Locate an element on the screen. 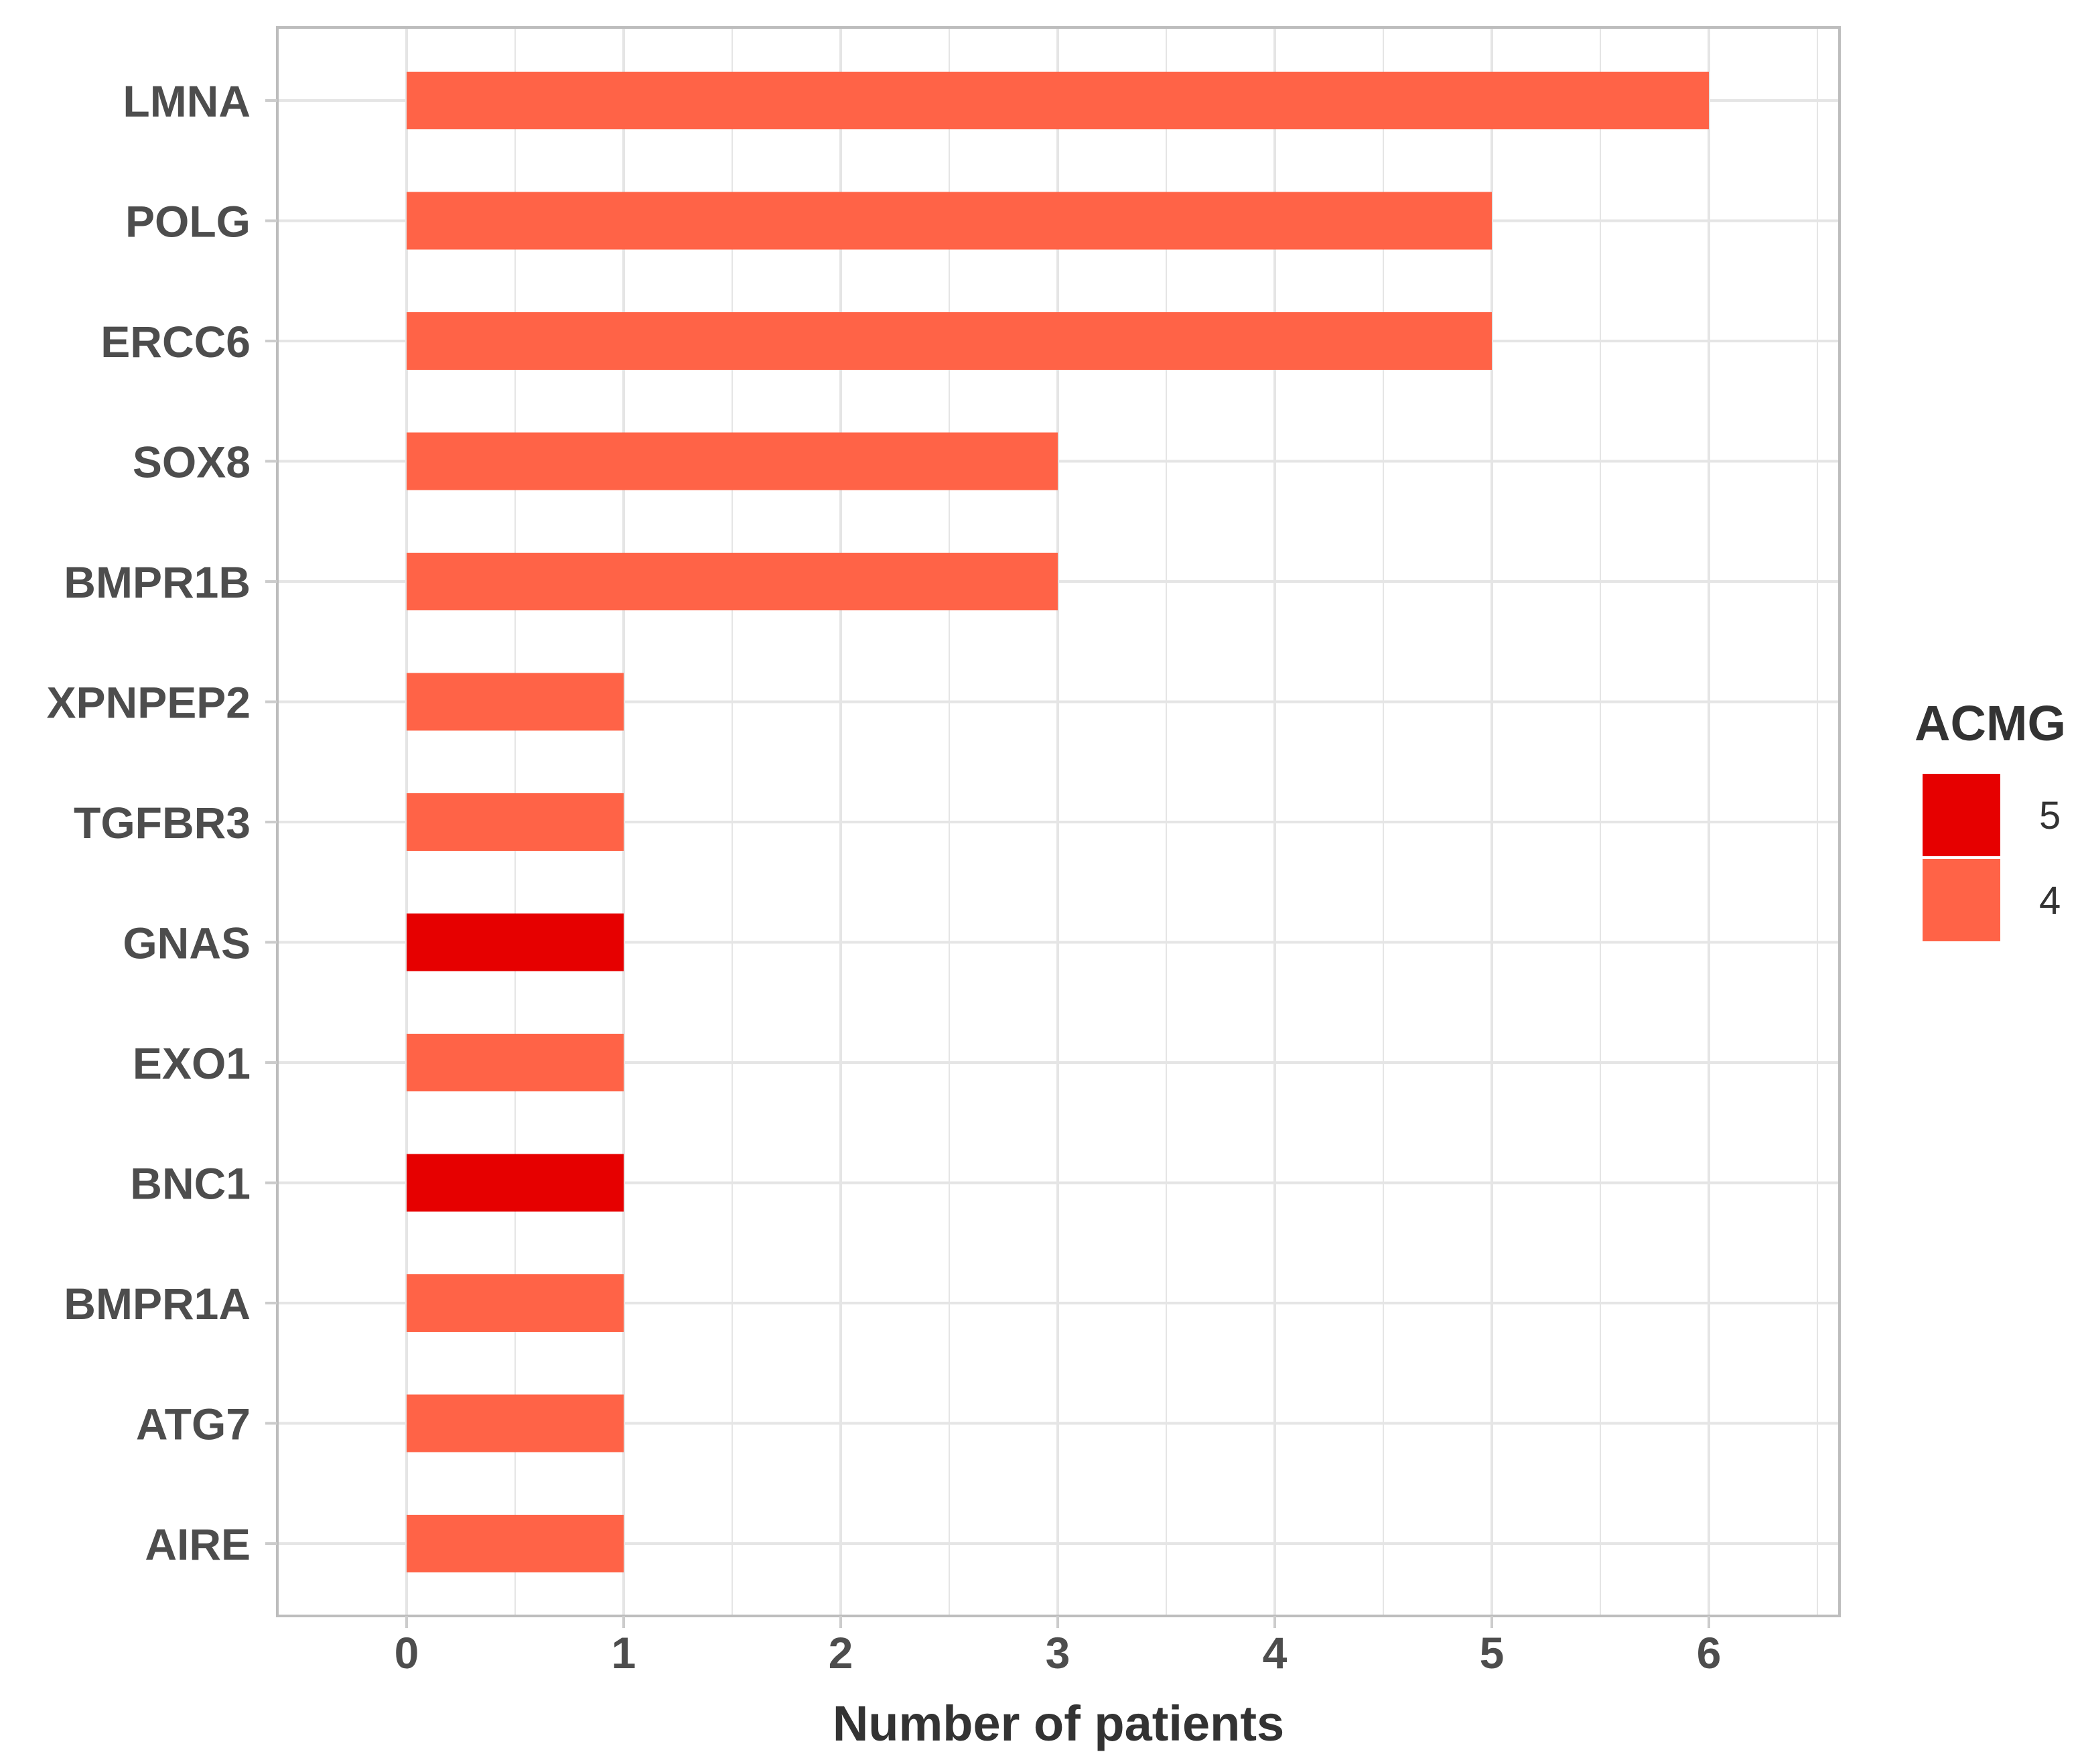 This screenshot has width=2082, height=1764. bar-sox8 is located at coordinates (732, 461).